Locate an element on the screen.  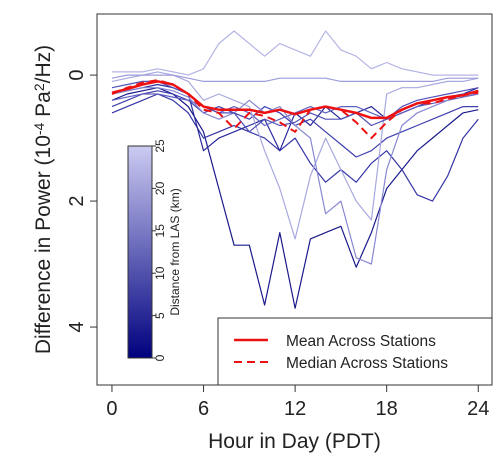
x-tick-label: 6 is located at coordinates (203, 409).